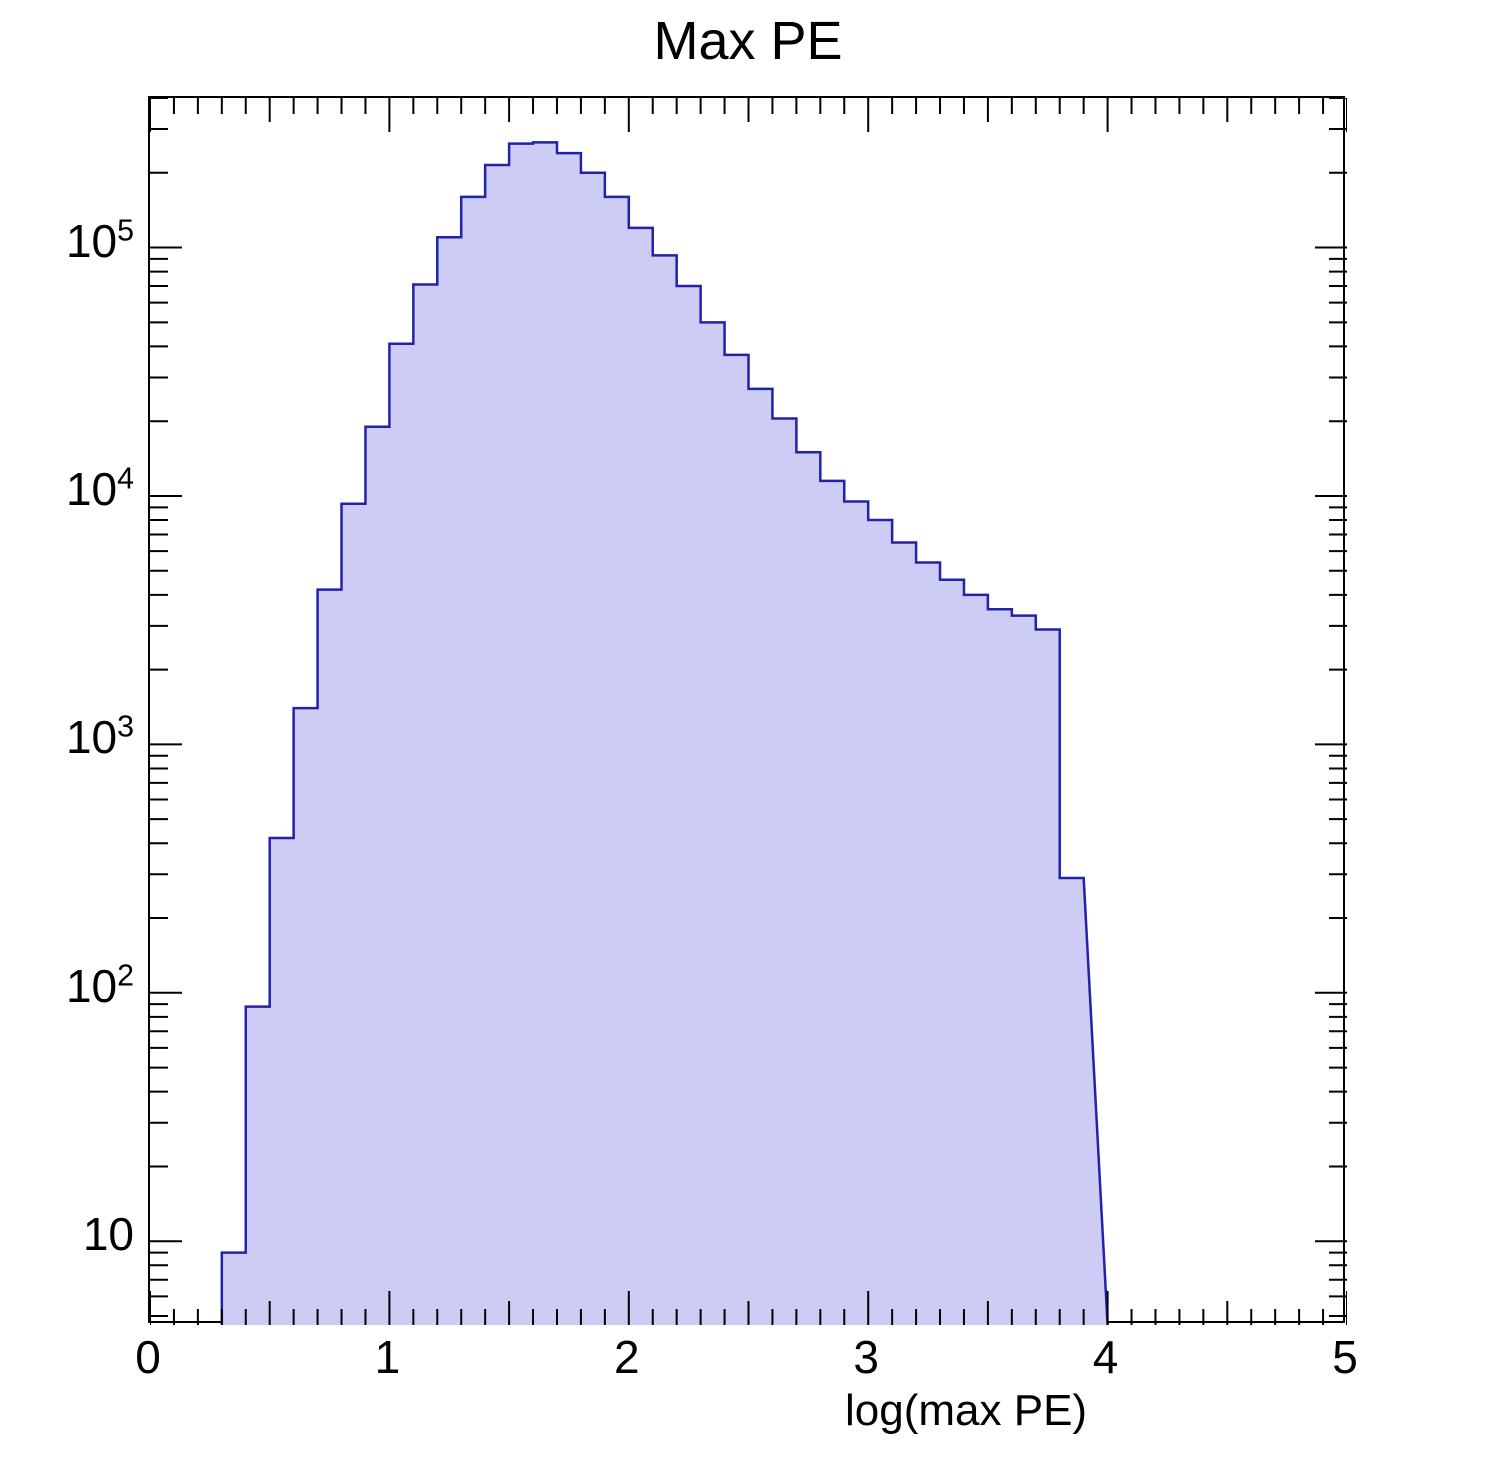 This screenshot has height=1472, width=1496. I want to click on y-tick-label: 10⁴, so click(99, 488).